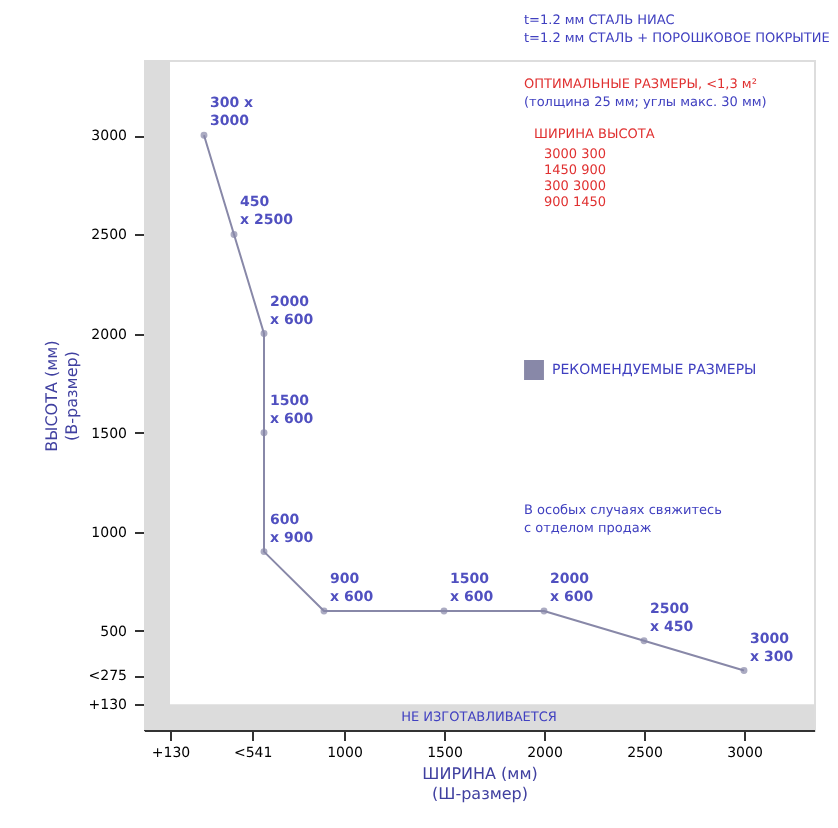  Describe the element at coordinates (480, 784) in the screenshot. I see `x-axis-title: ШИРИНА (мм) (Ш-размер)` at that location.